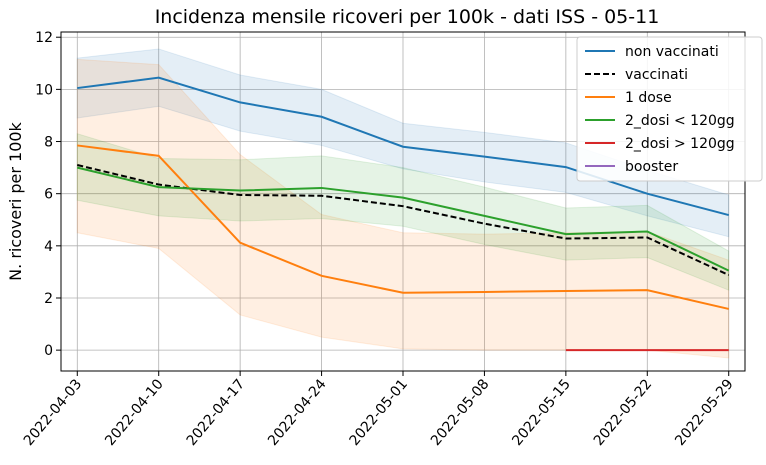 The width and height of the screenshot is (766, 465). I want to click on y-tick-label: 10, so click(44, 90).